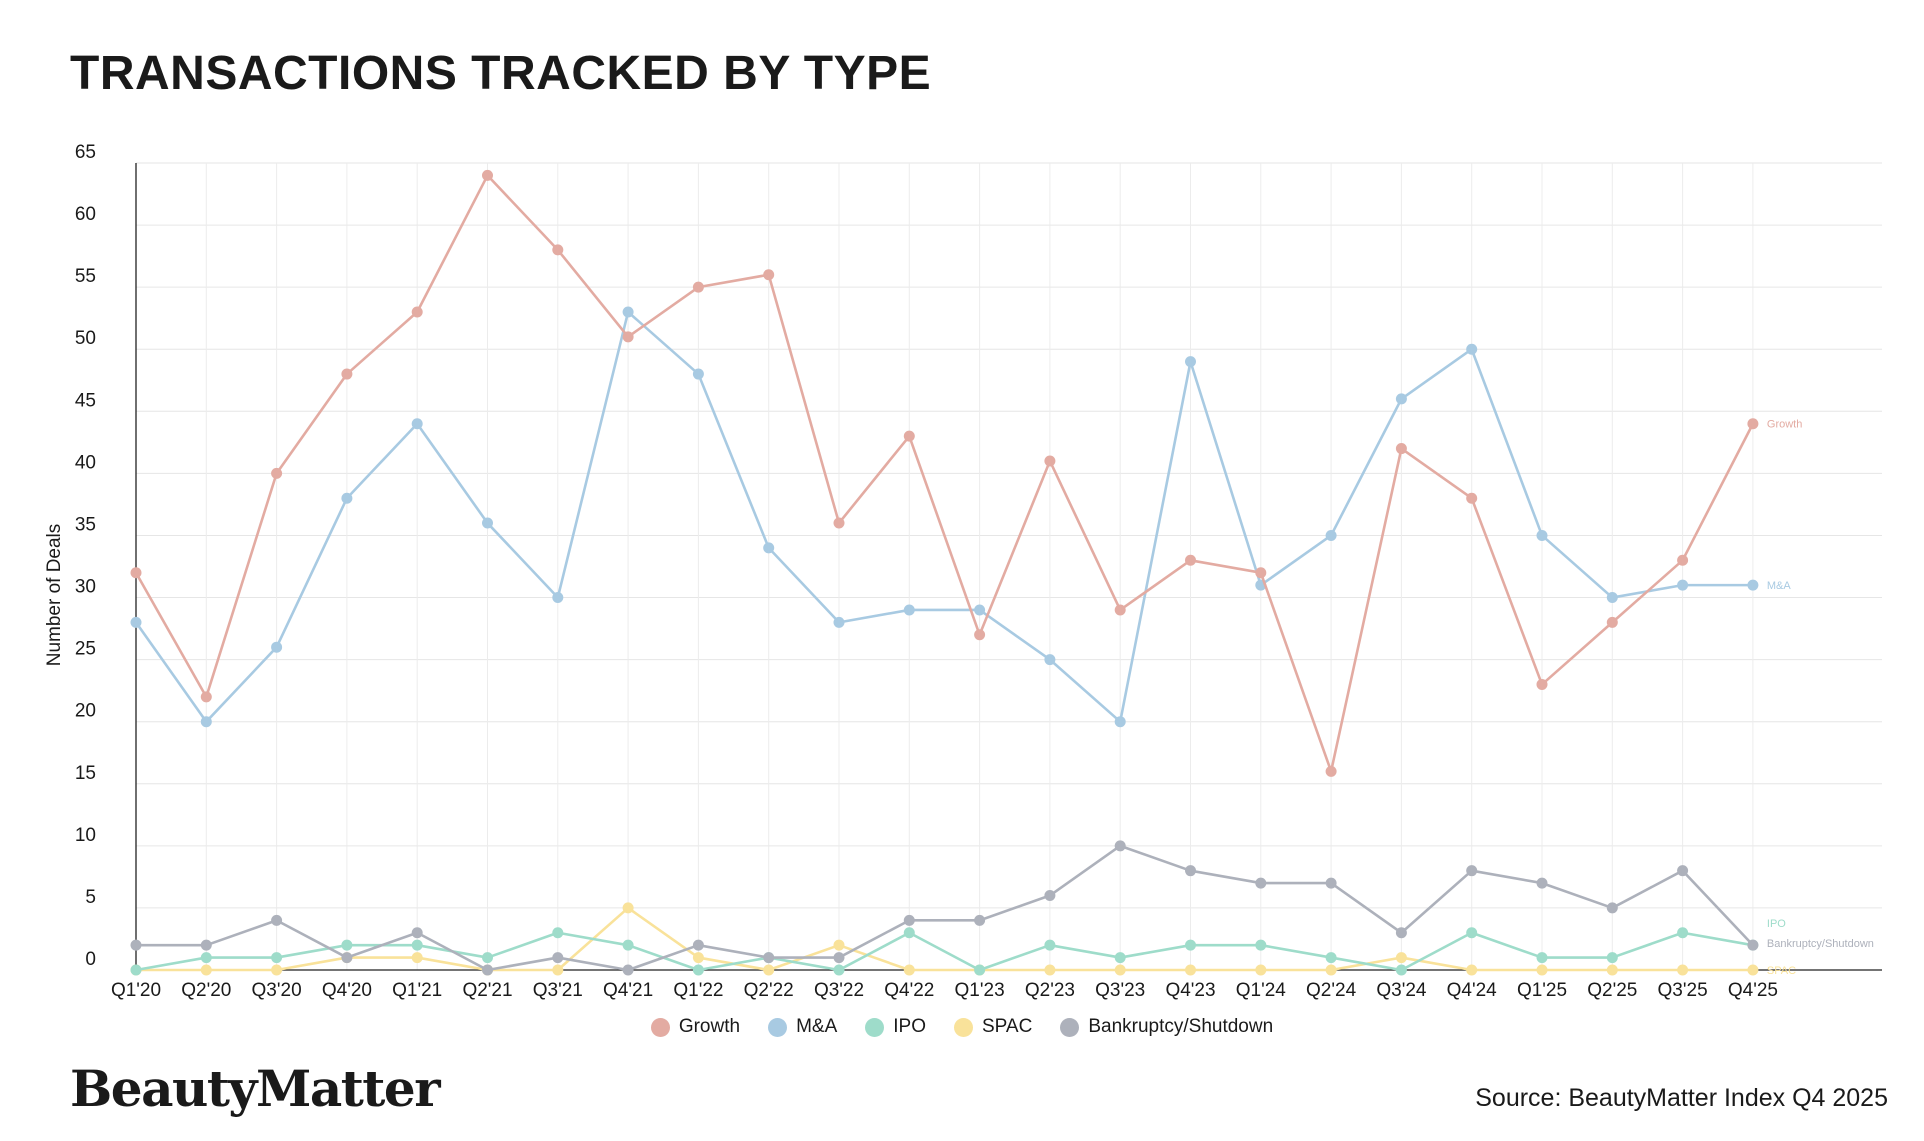  What do you see at coordinates (1683, 990) in the screenshot?
I see `x-tick-label: Q3'25` at bounding box center [1683, 990].